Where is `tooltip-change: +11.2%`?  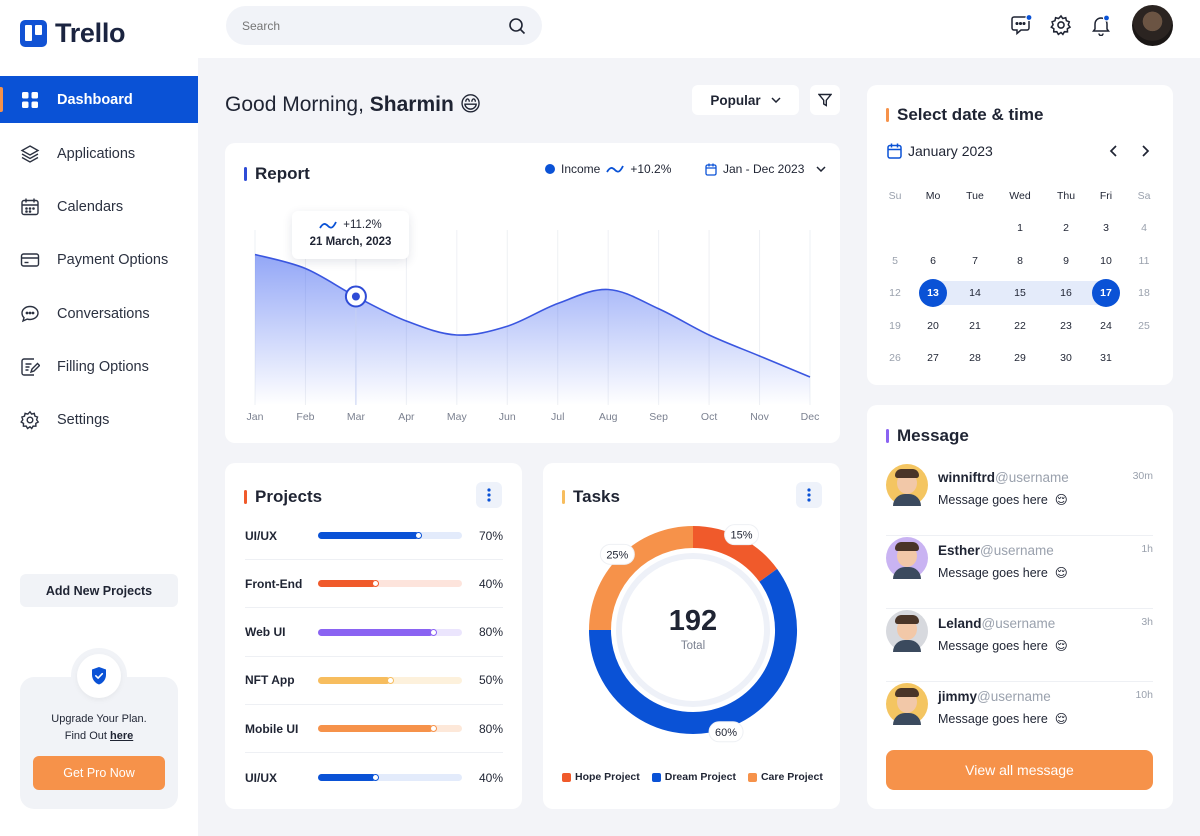
tooltip-change: +11.2% is located at coordinates (362, 225).